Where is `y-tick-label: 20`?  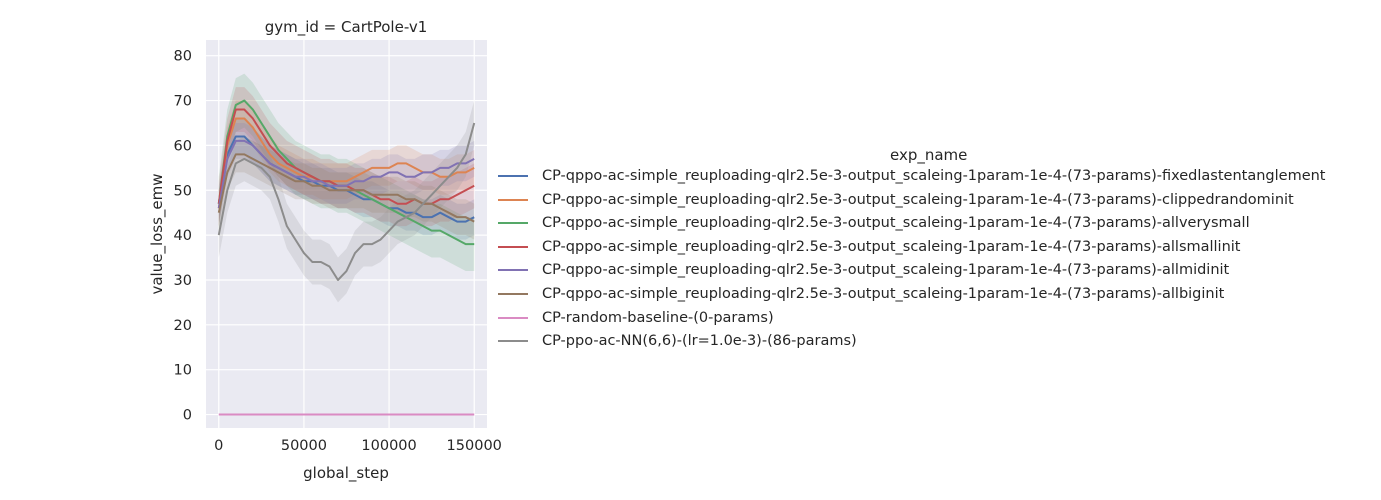
y-tick-label: 20 is located at coordinates (183, 326).